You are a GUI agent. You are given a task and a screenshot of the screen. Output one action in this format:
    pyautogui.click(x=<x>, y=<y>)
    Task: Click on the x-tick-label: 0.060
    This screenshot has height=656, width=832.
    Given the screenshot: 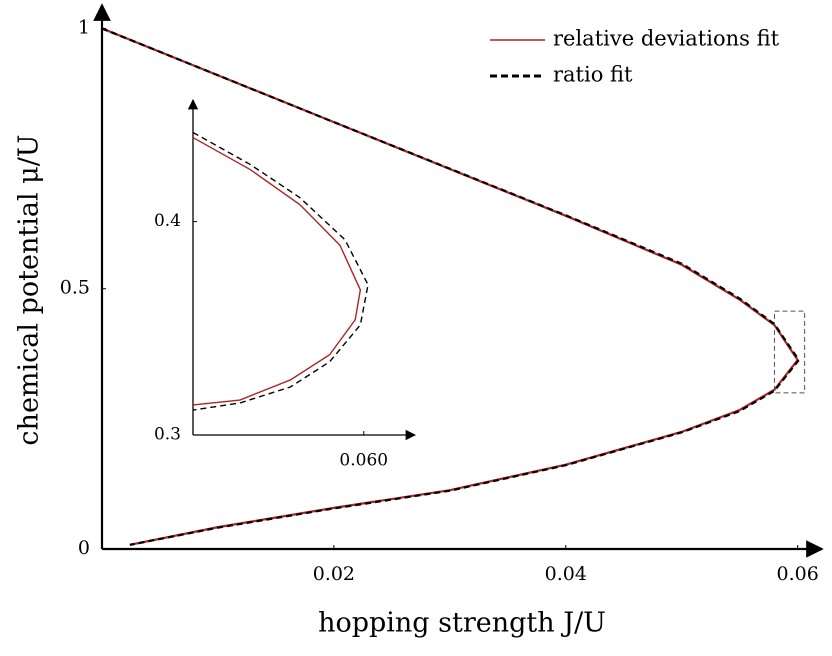 What is the action you would take?
    pyautogui.click(x=363, y=461)
    